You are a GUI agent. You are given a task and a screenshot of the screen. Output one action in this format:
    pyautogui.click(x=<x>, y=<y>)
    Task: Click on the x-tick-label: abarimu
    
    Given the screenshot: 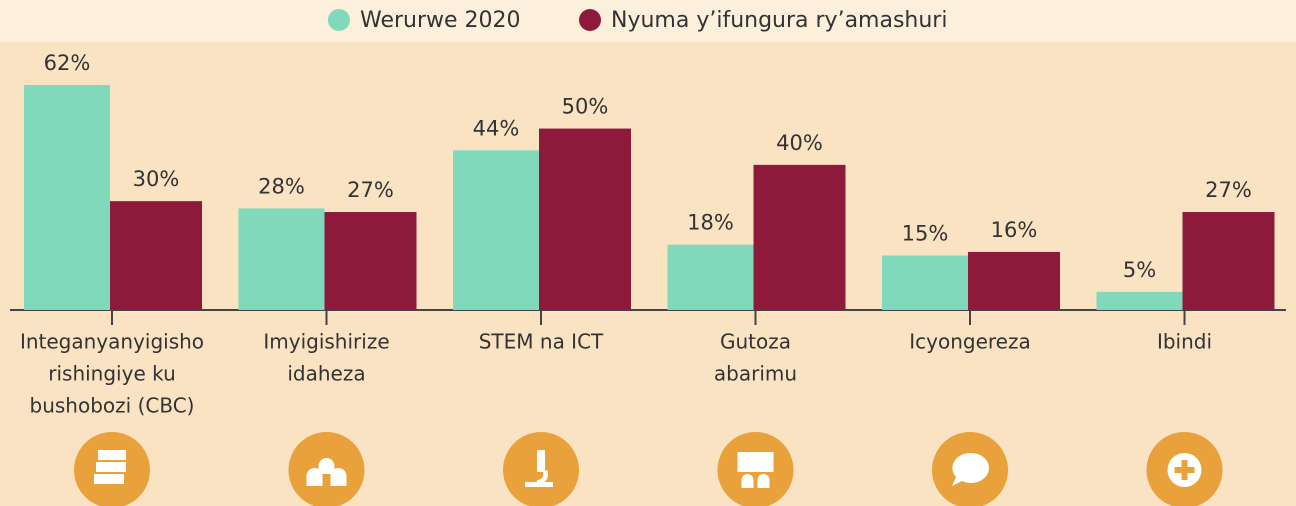 What is the action you would take?
    pyautogui.click(x=755, y=374)
    